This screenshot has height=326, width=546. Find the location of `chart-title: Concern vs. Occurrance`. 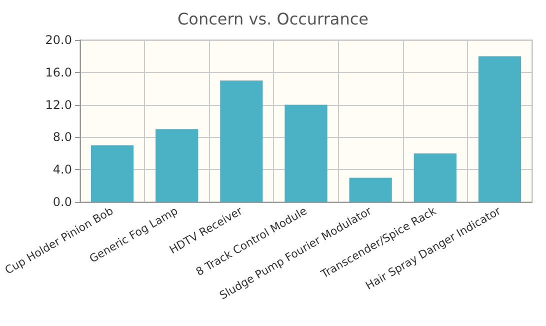

chart-title: Concern vs. Occurrance is located at coordinates (273, 19).